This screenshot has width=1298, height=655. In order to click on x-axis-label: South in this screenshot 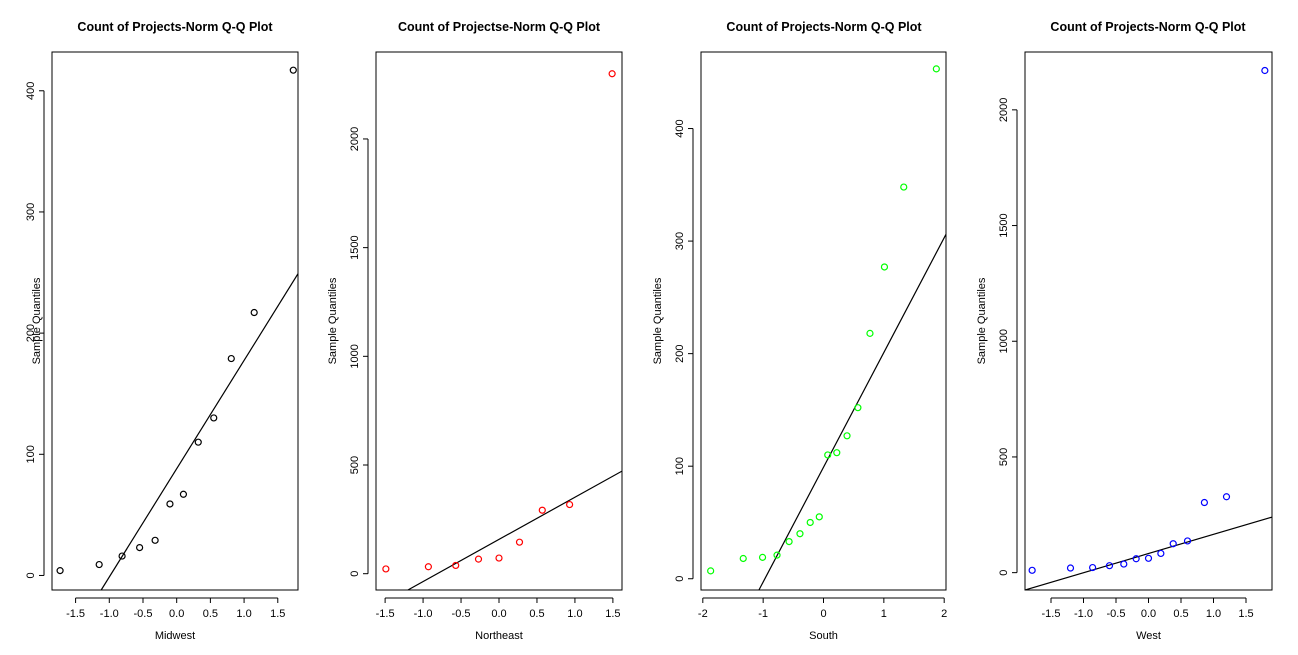, I will do `click(823, 636)`.